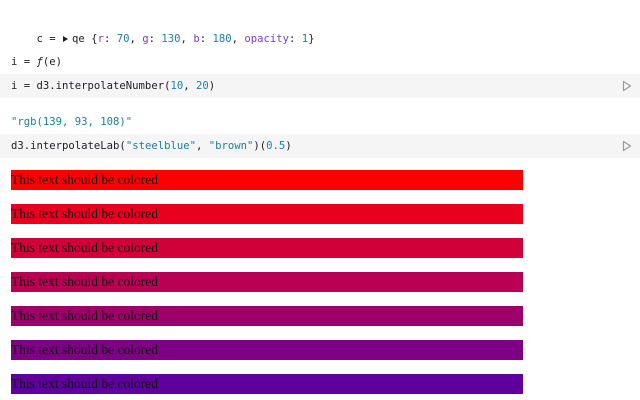 The image size is (640, 400). What do you see at coordinates (177, 86) in the screenshot?
I see `code: 10` at bounding box center [177, 86].